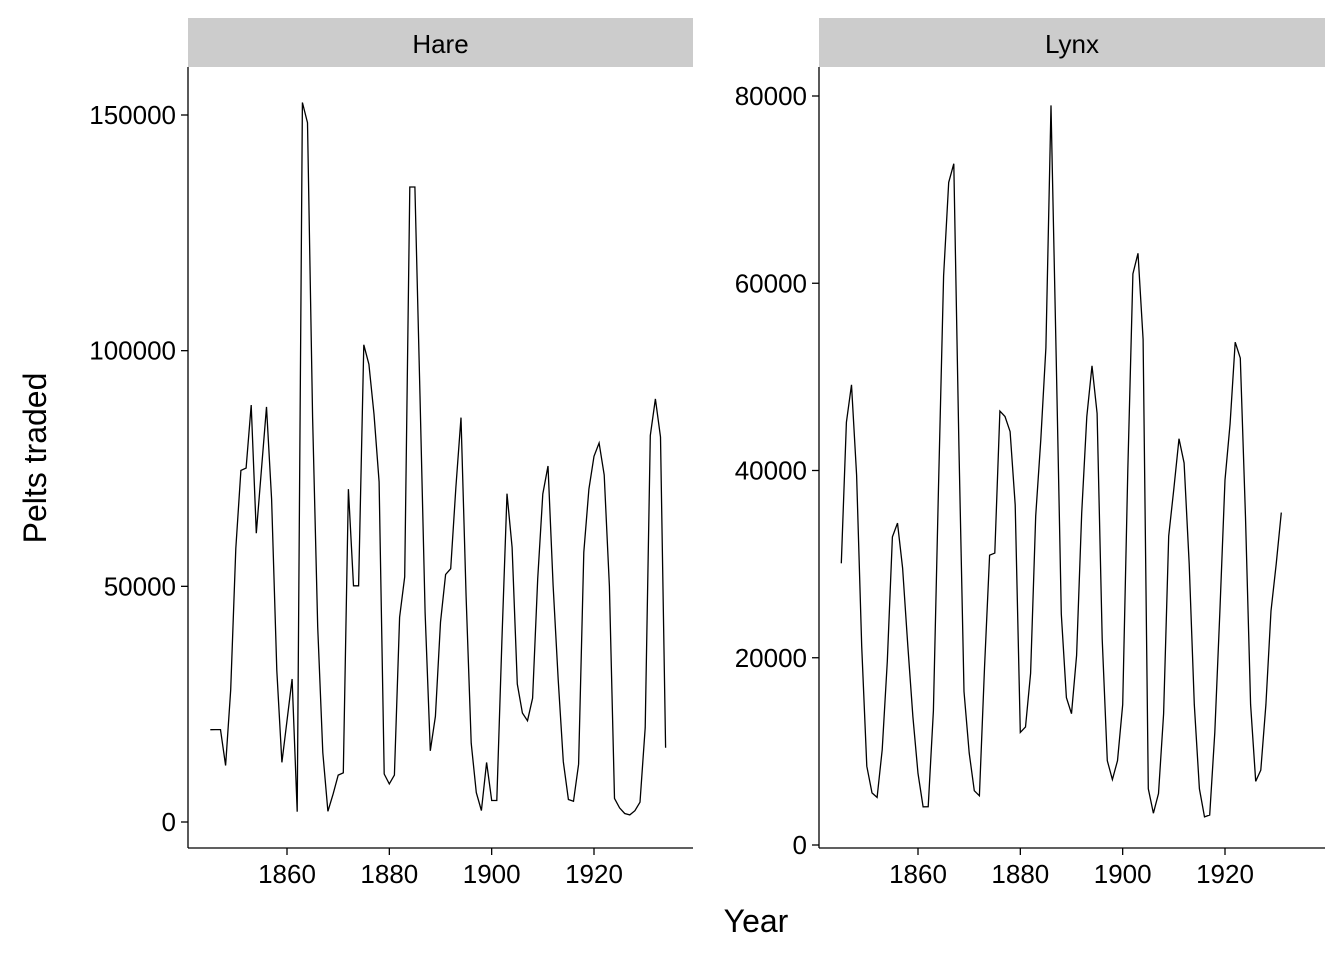 The width and height of the screenshot is (1344, 965). I want to click on strip-label-lynx: Lynx, so click(1072, 44).